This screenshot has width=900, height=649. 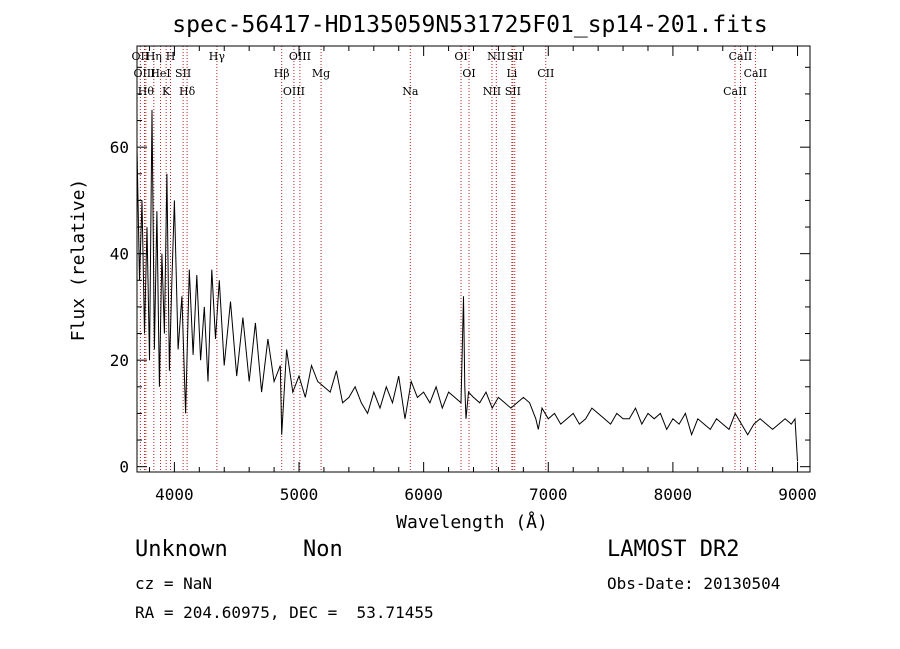 I want to click on x-tick-label: 4000, so click(x=174, y=494).